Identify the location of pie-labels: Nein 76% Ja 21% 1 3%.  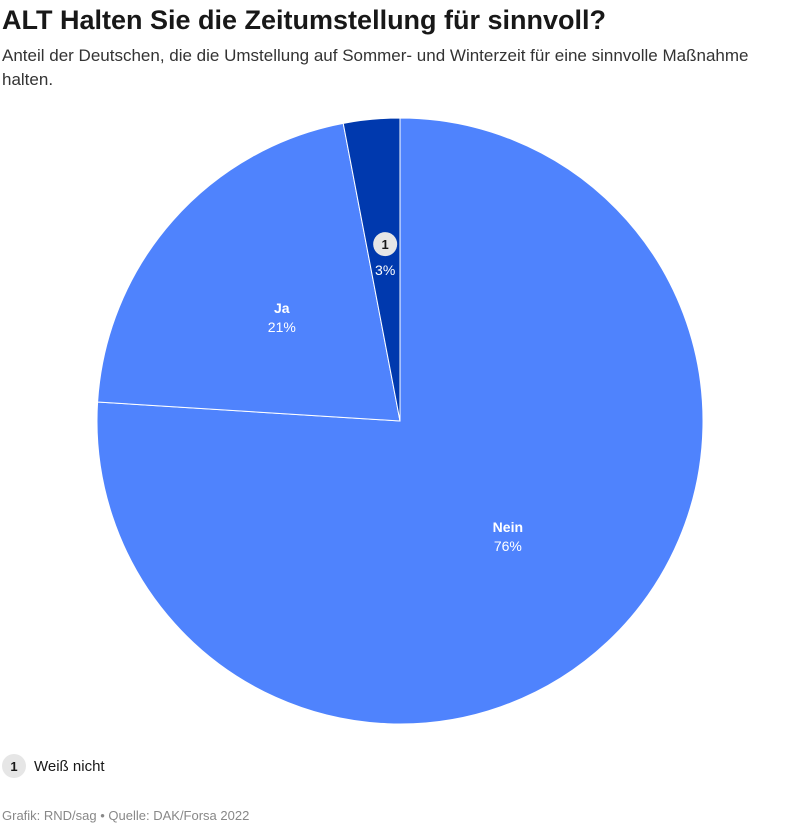
(395, 393).